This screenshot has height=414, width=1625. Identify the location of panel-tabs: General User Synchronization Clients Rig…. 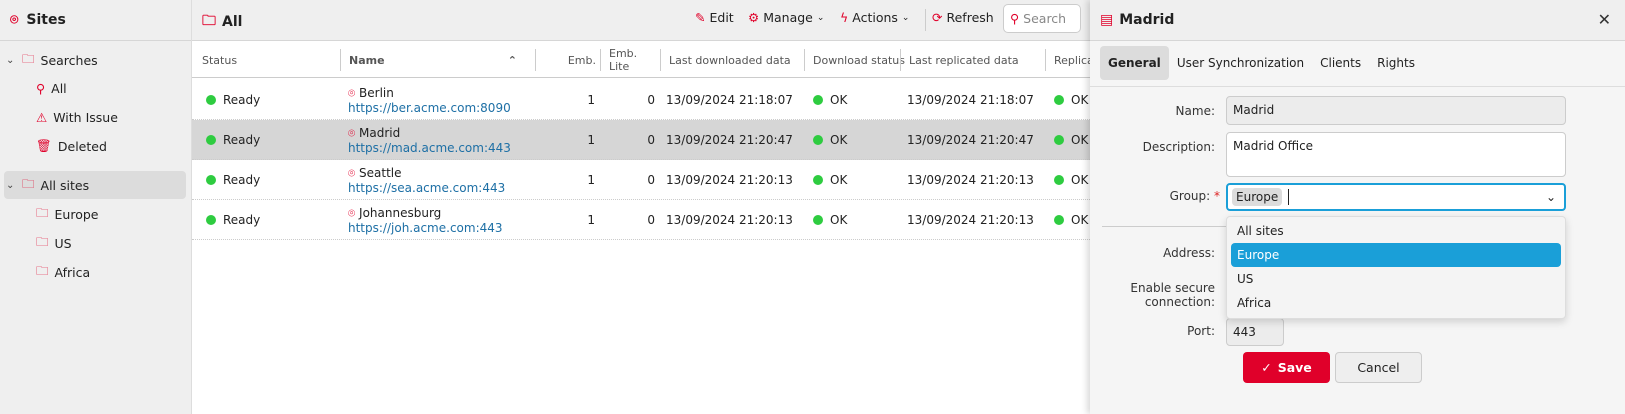
(1261, 63).